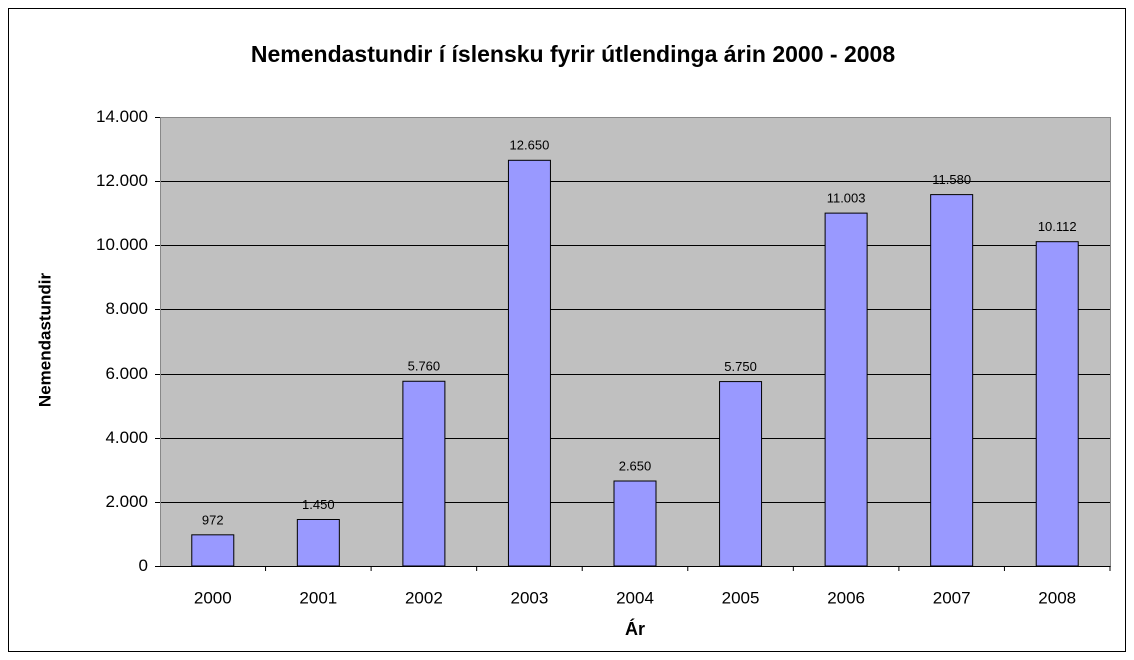 The width and height of the screenshot is (1134, 660). What do you see at coordinates (143, 565) in the screenshot?
I see `y-tick-label: 0` at bounding box center [143, 565].